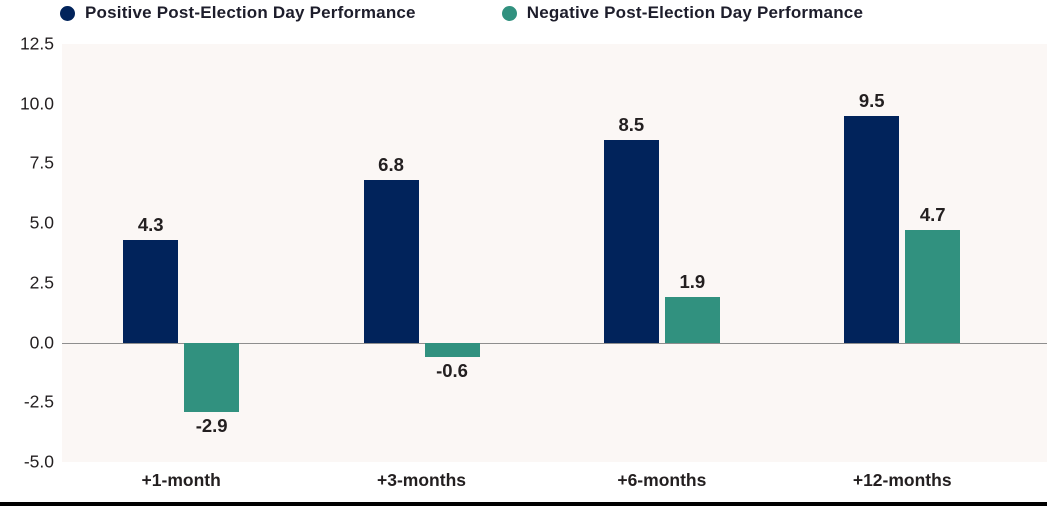 The width and height of the screenshot is (1047, 509). Describe the element at coordinates (181, 253) in the screenshot. I see `bar-group-+1-month: 4.3 -2.9` at that location.